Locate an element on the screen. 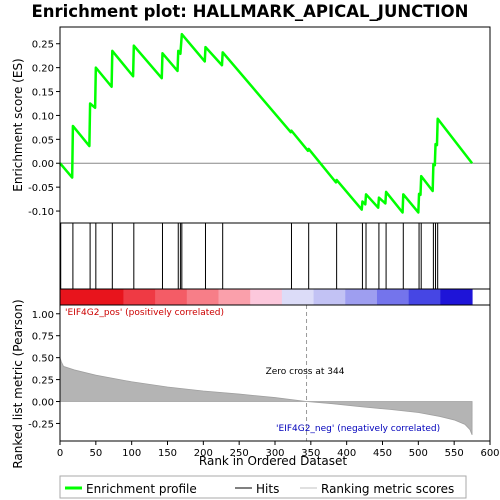 This screenshot has height=500, width=500. metric-tick-label: 0.50 is located at coordinates (43, 359).